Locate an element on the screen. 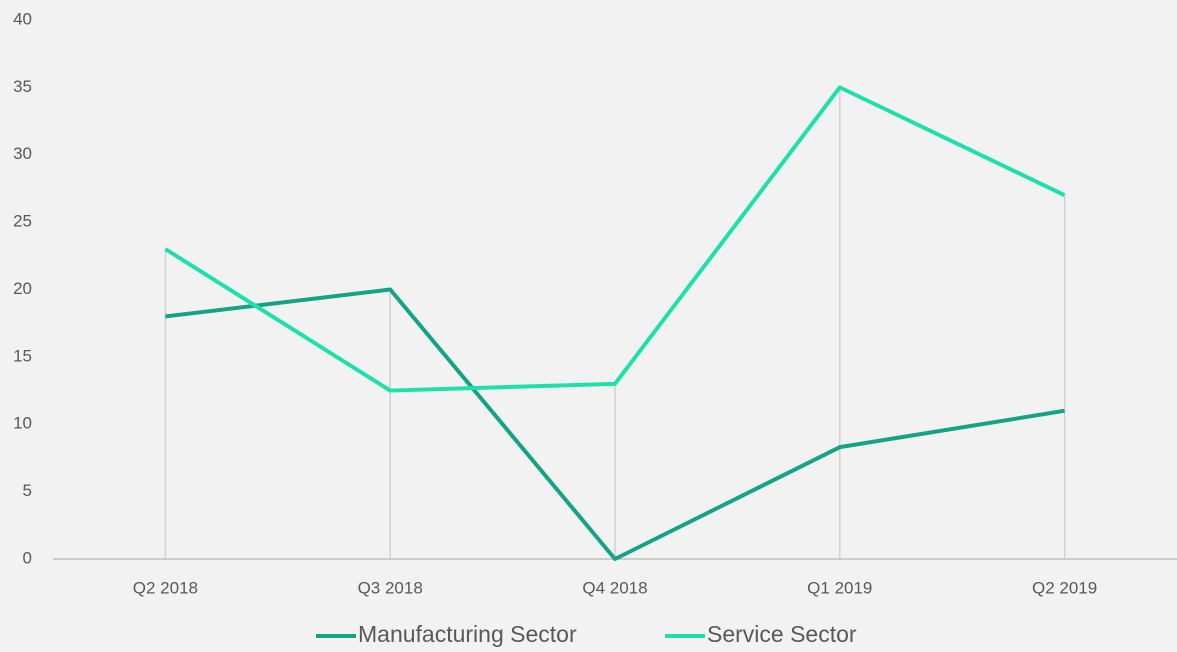 The image size is (1177, 652). x-tick-label: Q2 2019 is located at coordinates (1064, 587).